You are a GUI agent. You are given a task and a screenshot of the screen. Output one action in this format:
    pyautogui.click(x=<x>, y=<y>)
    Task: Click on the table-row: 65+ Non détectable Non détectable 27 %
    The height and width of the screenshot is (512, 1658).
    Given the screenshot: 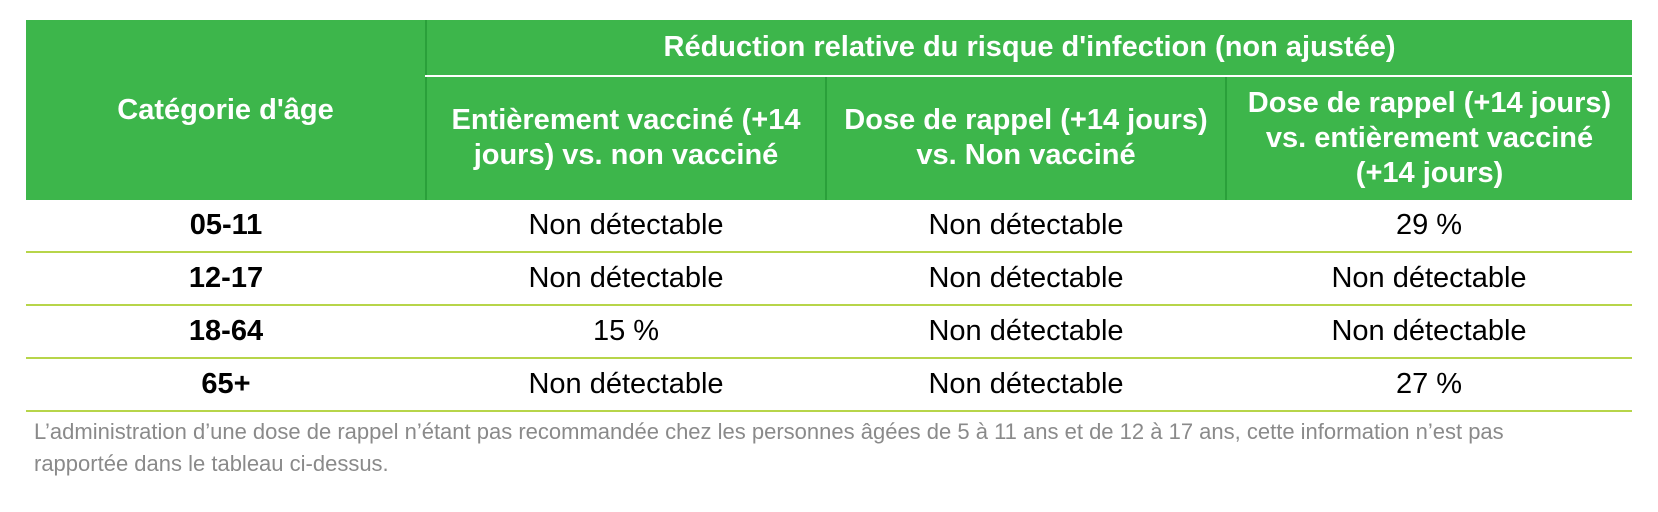 What is the action you would take?
    pyautogui.click(x=829, y=385)
    